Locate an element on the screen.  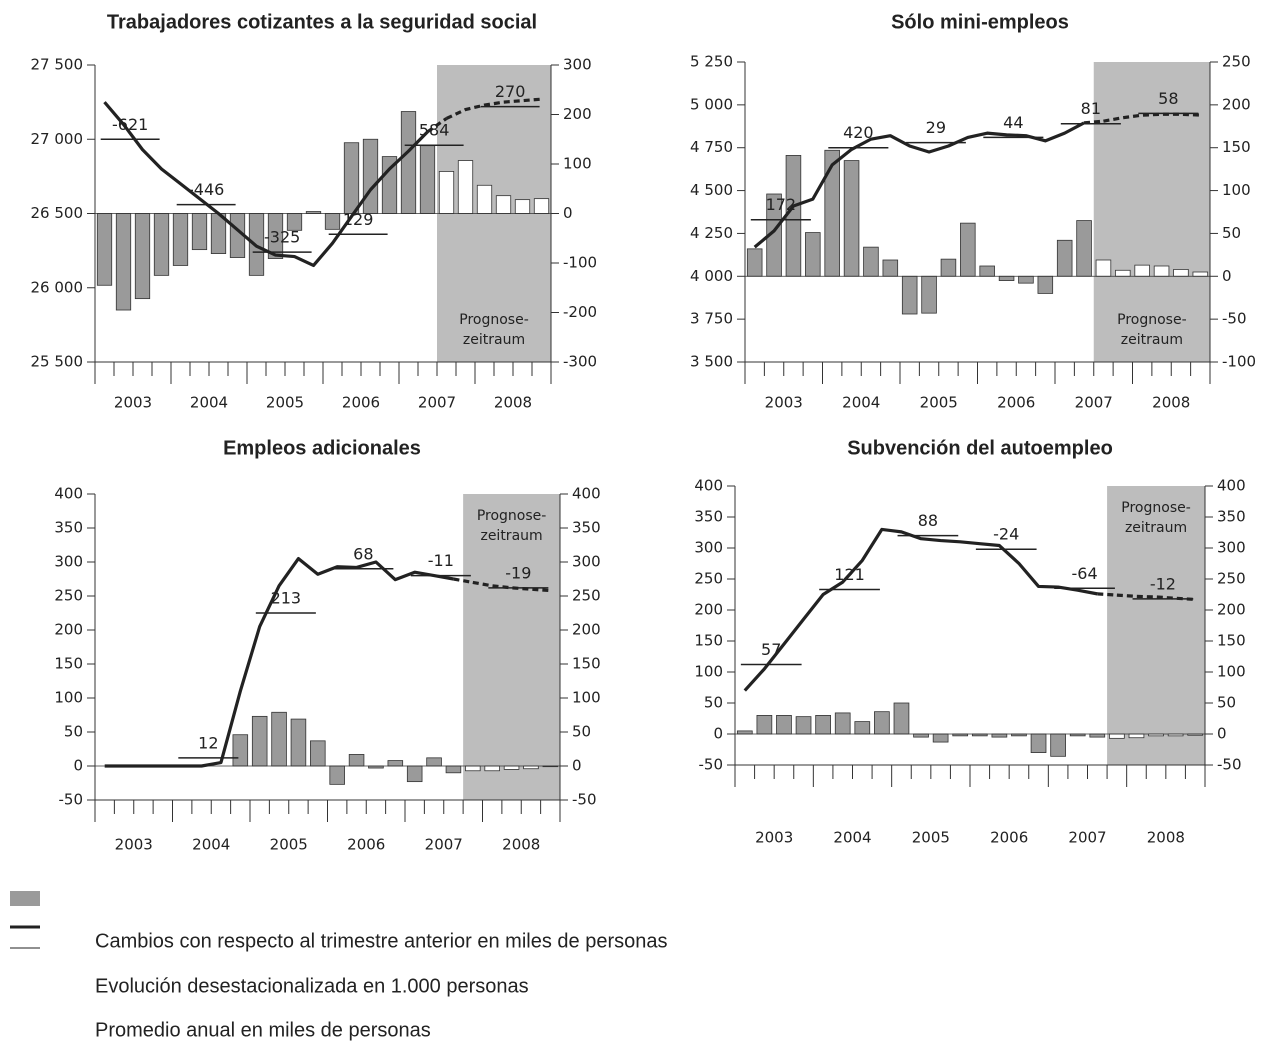
y2-tick-label: 350 is located at coordinates (586, 528).